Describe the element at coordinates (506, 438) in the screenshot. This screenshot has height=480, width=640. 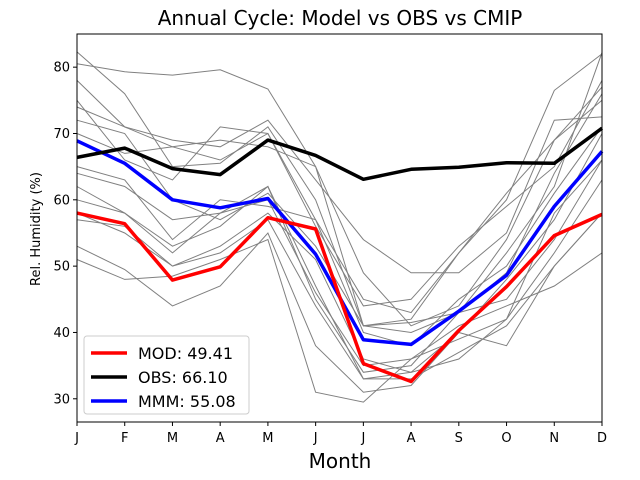
I see `x-tick-label: O` at that location.